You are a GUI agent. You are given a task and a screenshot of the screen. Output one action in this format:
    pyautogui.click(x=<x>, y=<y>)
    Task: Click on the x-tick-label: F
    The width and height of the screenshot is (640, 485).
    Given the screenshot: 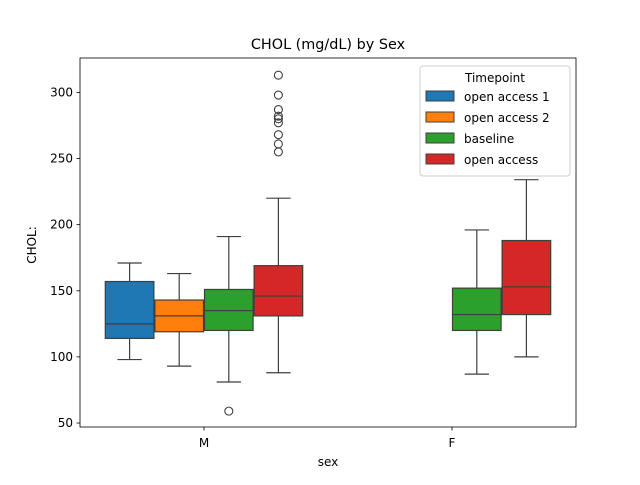 What is the action you would take?
    pyautogui.click(x=452, y=443)
    